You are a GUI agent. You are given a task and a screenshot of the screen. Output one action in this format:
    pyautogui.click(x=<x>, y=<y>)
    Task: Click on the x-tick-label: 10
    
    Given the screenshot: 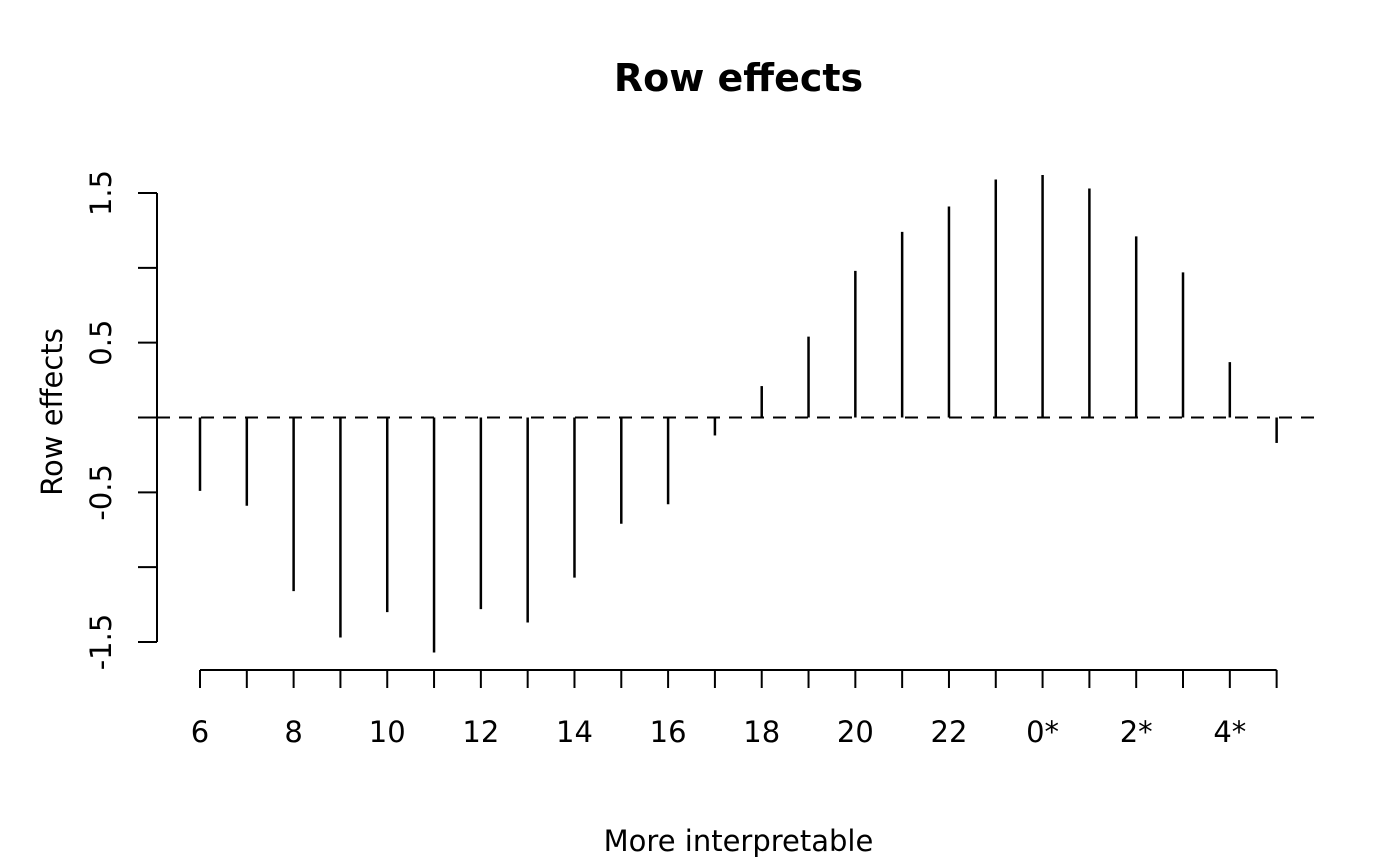 What is the action you would take?
    pyautogui.click(x=387, y=732)
    